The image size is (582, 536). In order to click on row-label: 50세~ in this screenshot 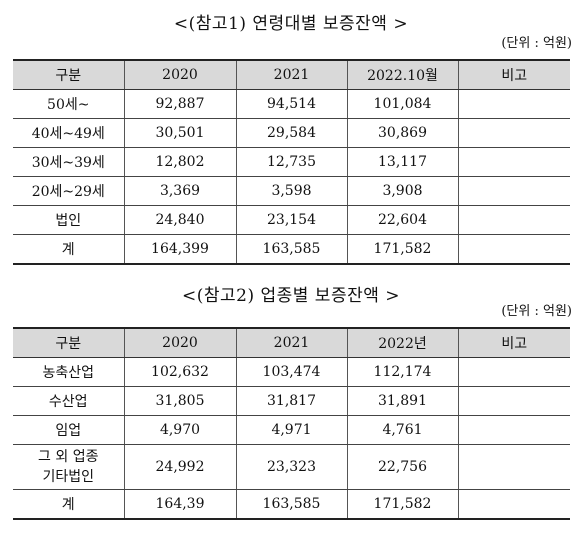, I will do `click(69, 104)`.